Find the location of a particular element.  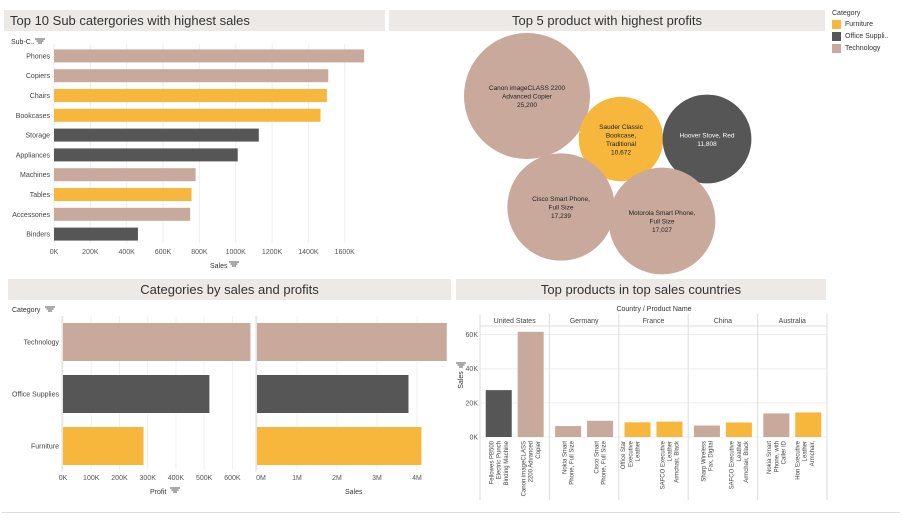

countries-product-label: Cisco Smart is located at coordinates (597, 457).